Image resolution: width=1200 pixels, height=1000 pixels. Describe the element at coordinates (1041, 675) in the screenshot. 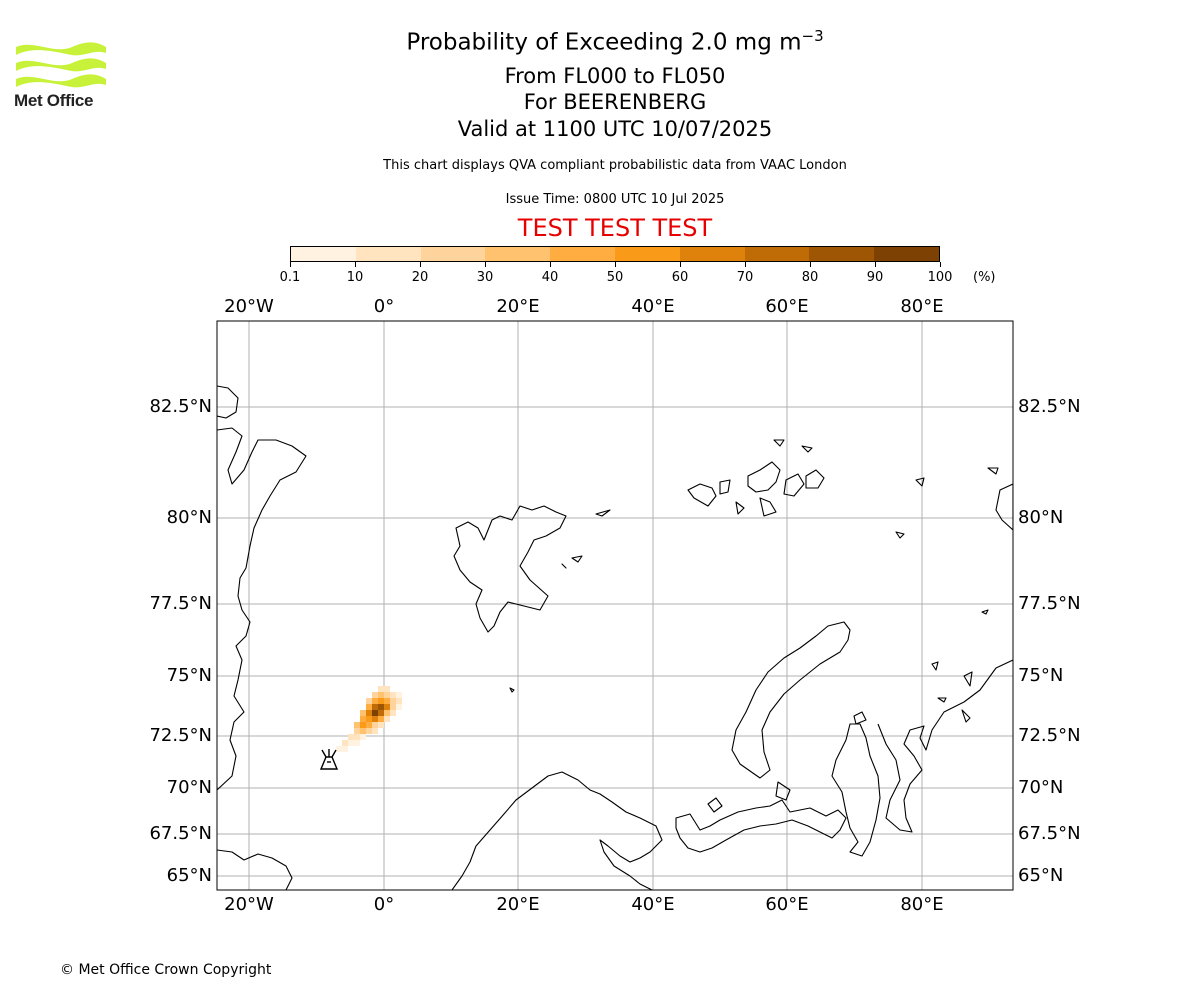

I see `latitude-label-right: 75°N` at that location.